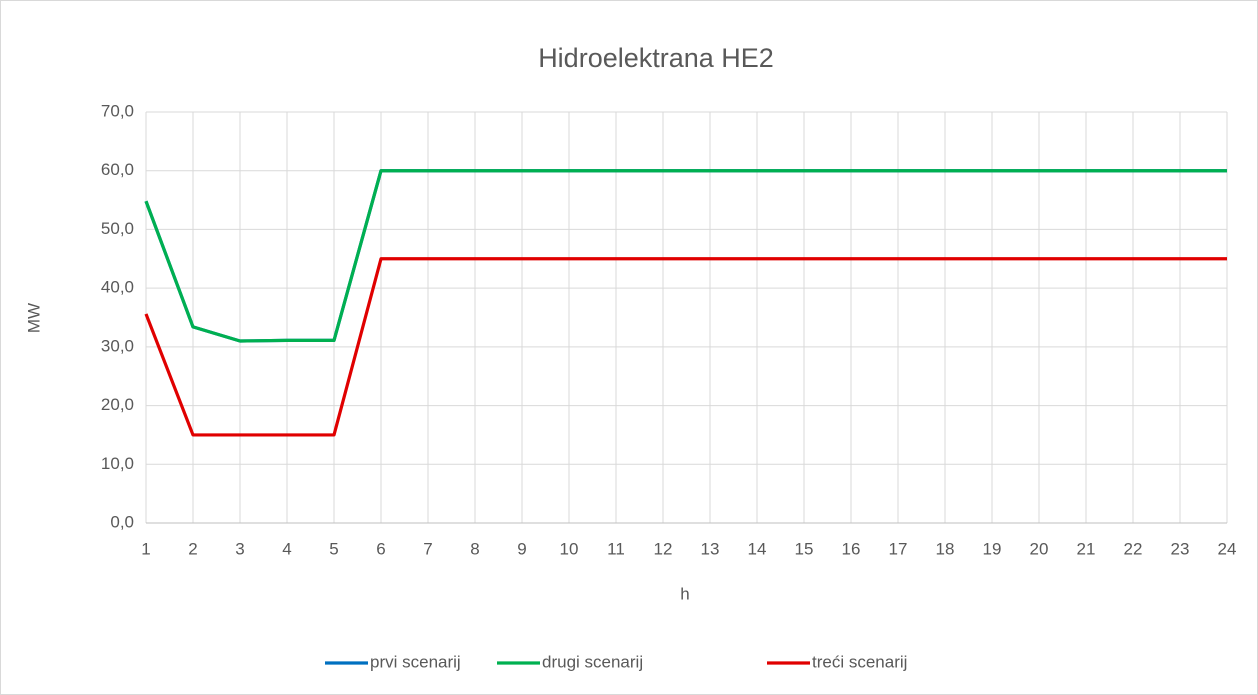 This screenshot has height=695, width=1258. I want to click on x-tick-label: 3, so click(239, 548).